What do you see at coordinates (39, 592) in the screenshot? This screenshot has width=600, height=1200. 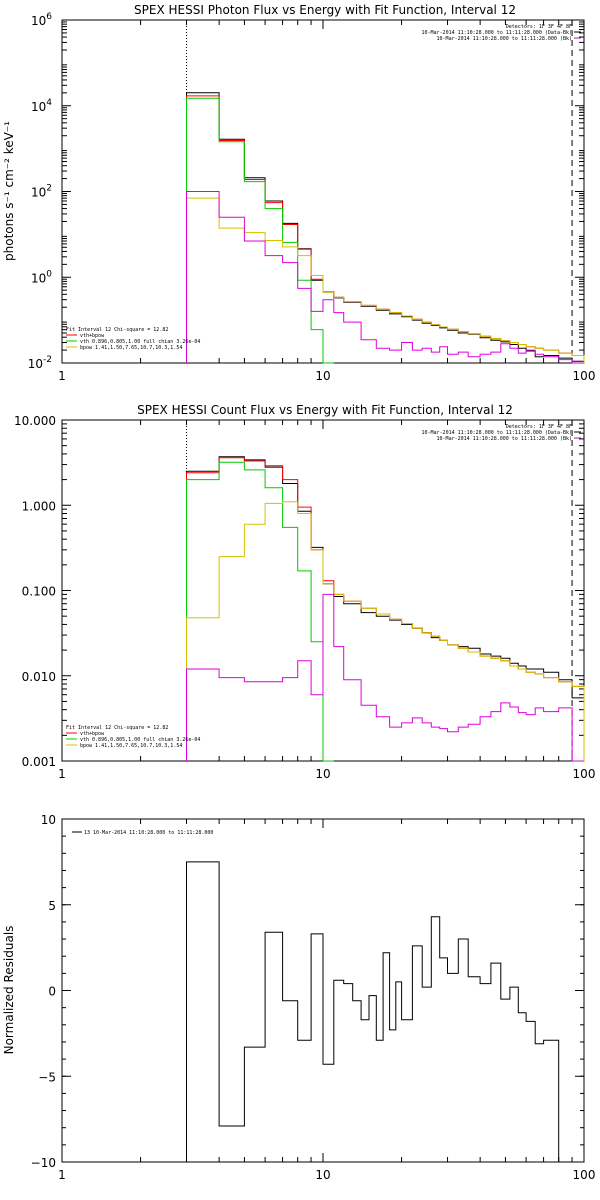 I see `y-tick-label: 0.100` at bounding box center [39, 592].